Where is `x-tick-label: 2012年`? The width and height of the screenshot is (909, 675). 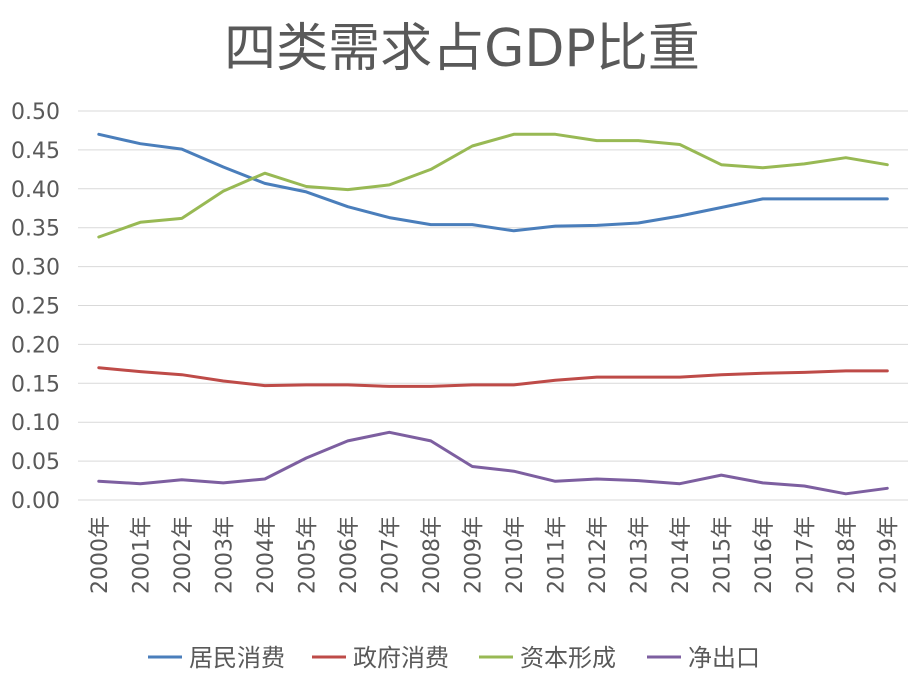
x-tick-label: 2012年 is located at coordinates (598, 555).